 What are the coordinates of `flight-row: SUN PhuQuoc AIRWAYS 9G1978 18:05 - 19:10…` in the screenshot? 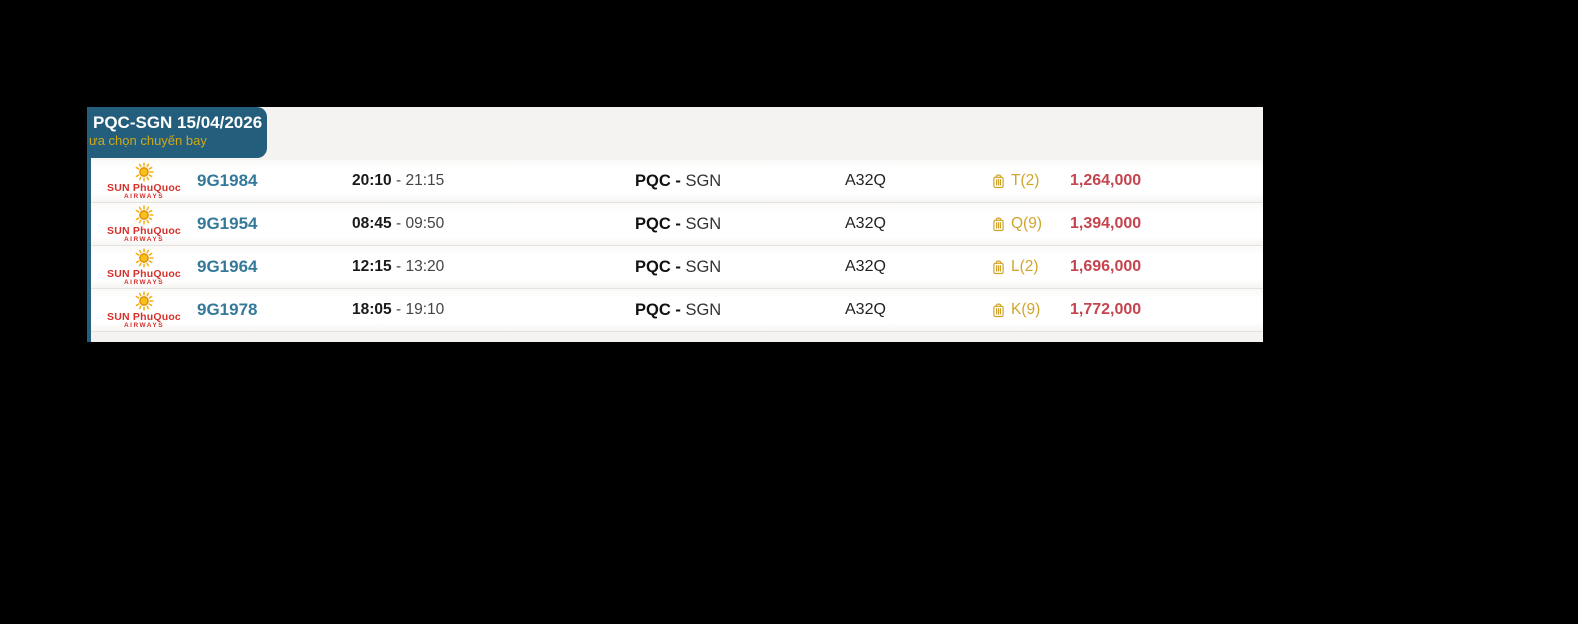 It's located at (677, 310).